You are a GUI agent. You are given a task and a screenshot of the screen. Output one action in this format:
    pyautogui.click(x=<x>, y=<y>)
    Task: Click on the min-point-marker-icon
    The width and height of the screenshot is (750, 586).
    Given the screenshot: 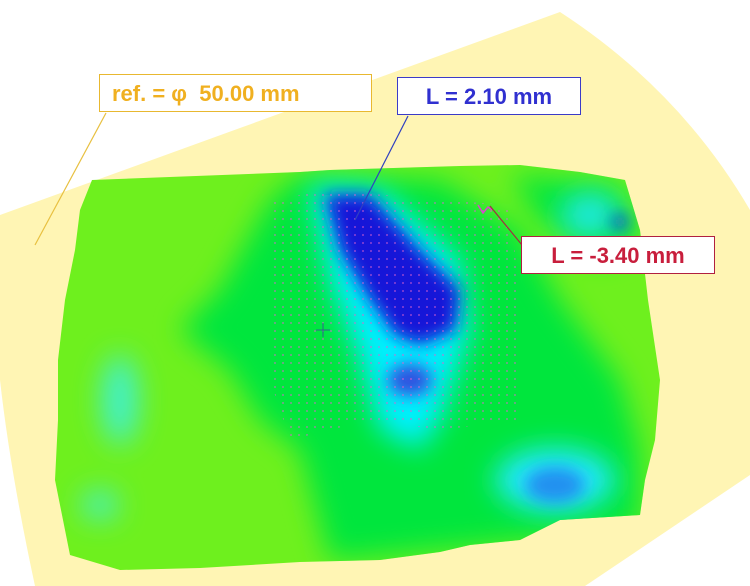 What is the action you would take?
    pyautogui.click(x=485, y=209)
    